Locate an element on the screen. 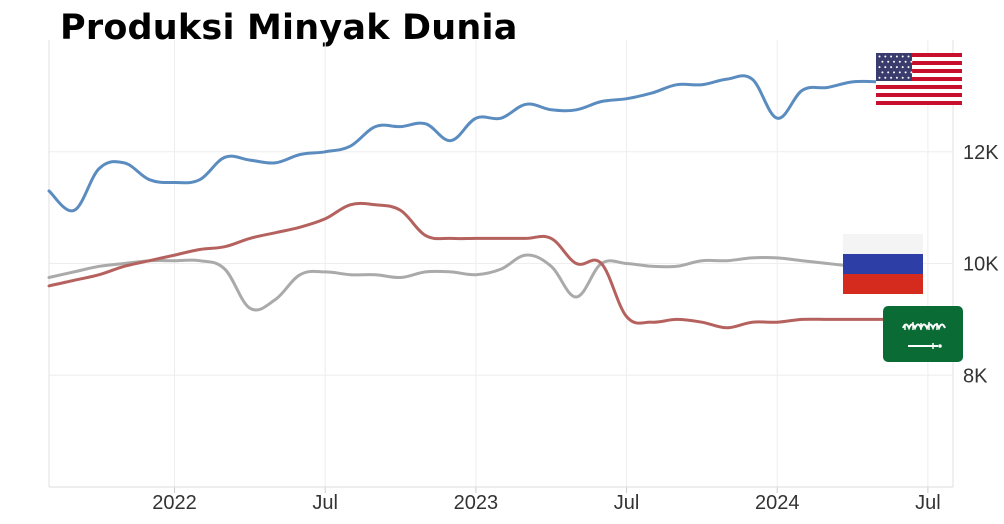 The width and height of the screenshot is (1004, 524). x-tick-label: 2022 is located at coordinates (174, 503).